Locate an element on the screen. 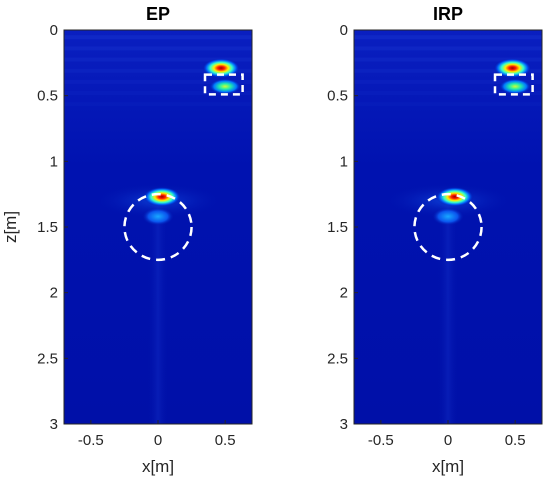 This screenshot has height=487, width=550. panel-title: IRP is located at coordinates (448, 14).